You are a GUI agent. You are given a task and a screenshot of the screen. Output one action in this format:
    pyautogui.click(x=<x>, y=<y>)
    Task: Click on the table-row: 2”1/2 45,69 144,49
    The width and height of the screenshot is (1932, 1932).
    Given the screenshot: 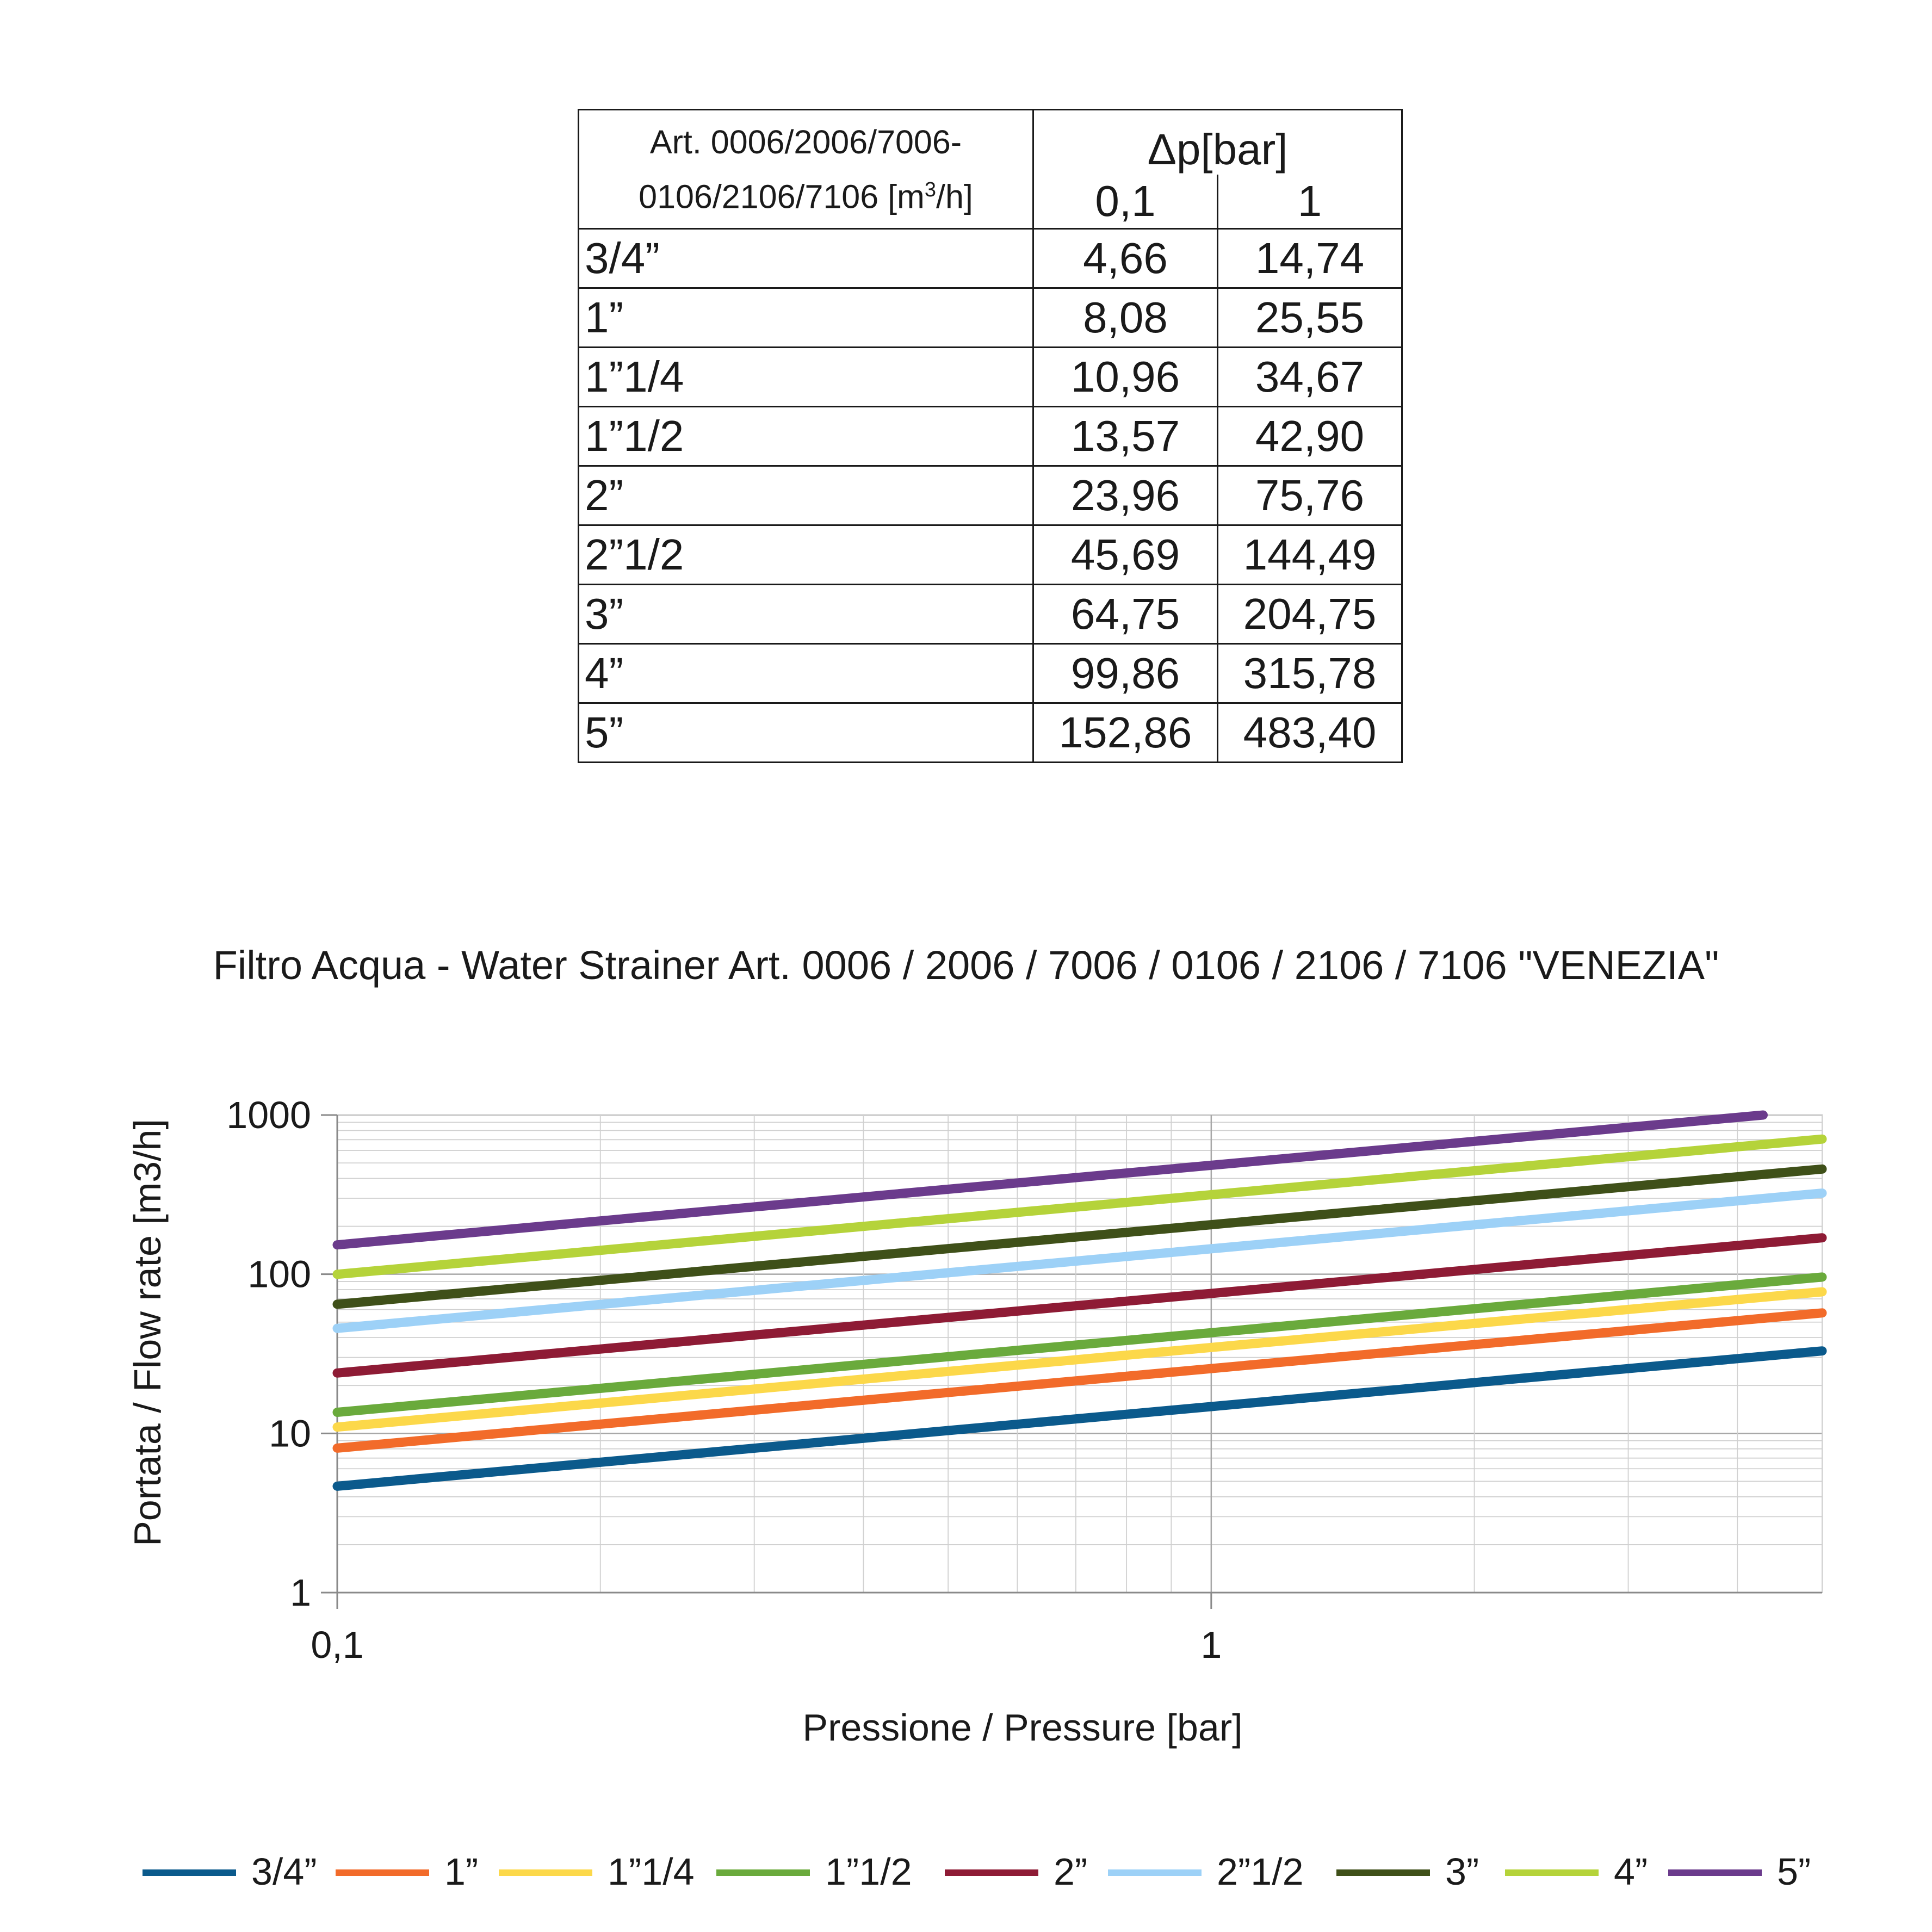 What is the action you would take?
    pyautogui.click(x=991, y=554)
    